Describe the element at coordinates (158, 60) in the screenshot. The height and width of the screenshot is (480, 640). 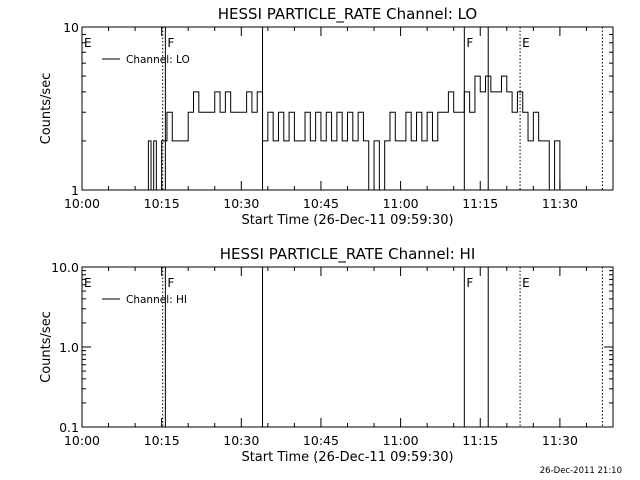
I see `legend-label: Channel: LO` at that location.